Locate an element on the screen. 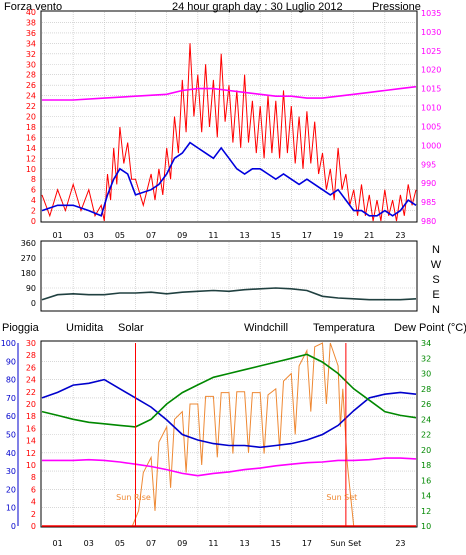 The image size is (466, 555). temperature-y-tick-label: 20 is located at coordinates (426, 450).